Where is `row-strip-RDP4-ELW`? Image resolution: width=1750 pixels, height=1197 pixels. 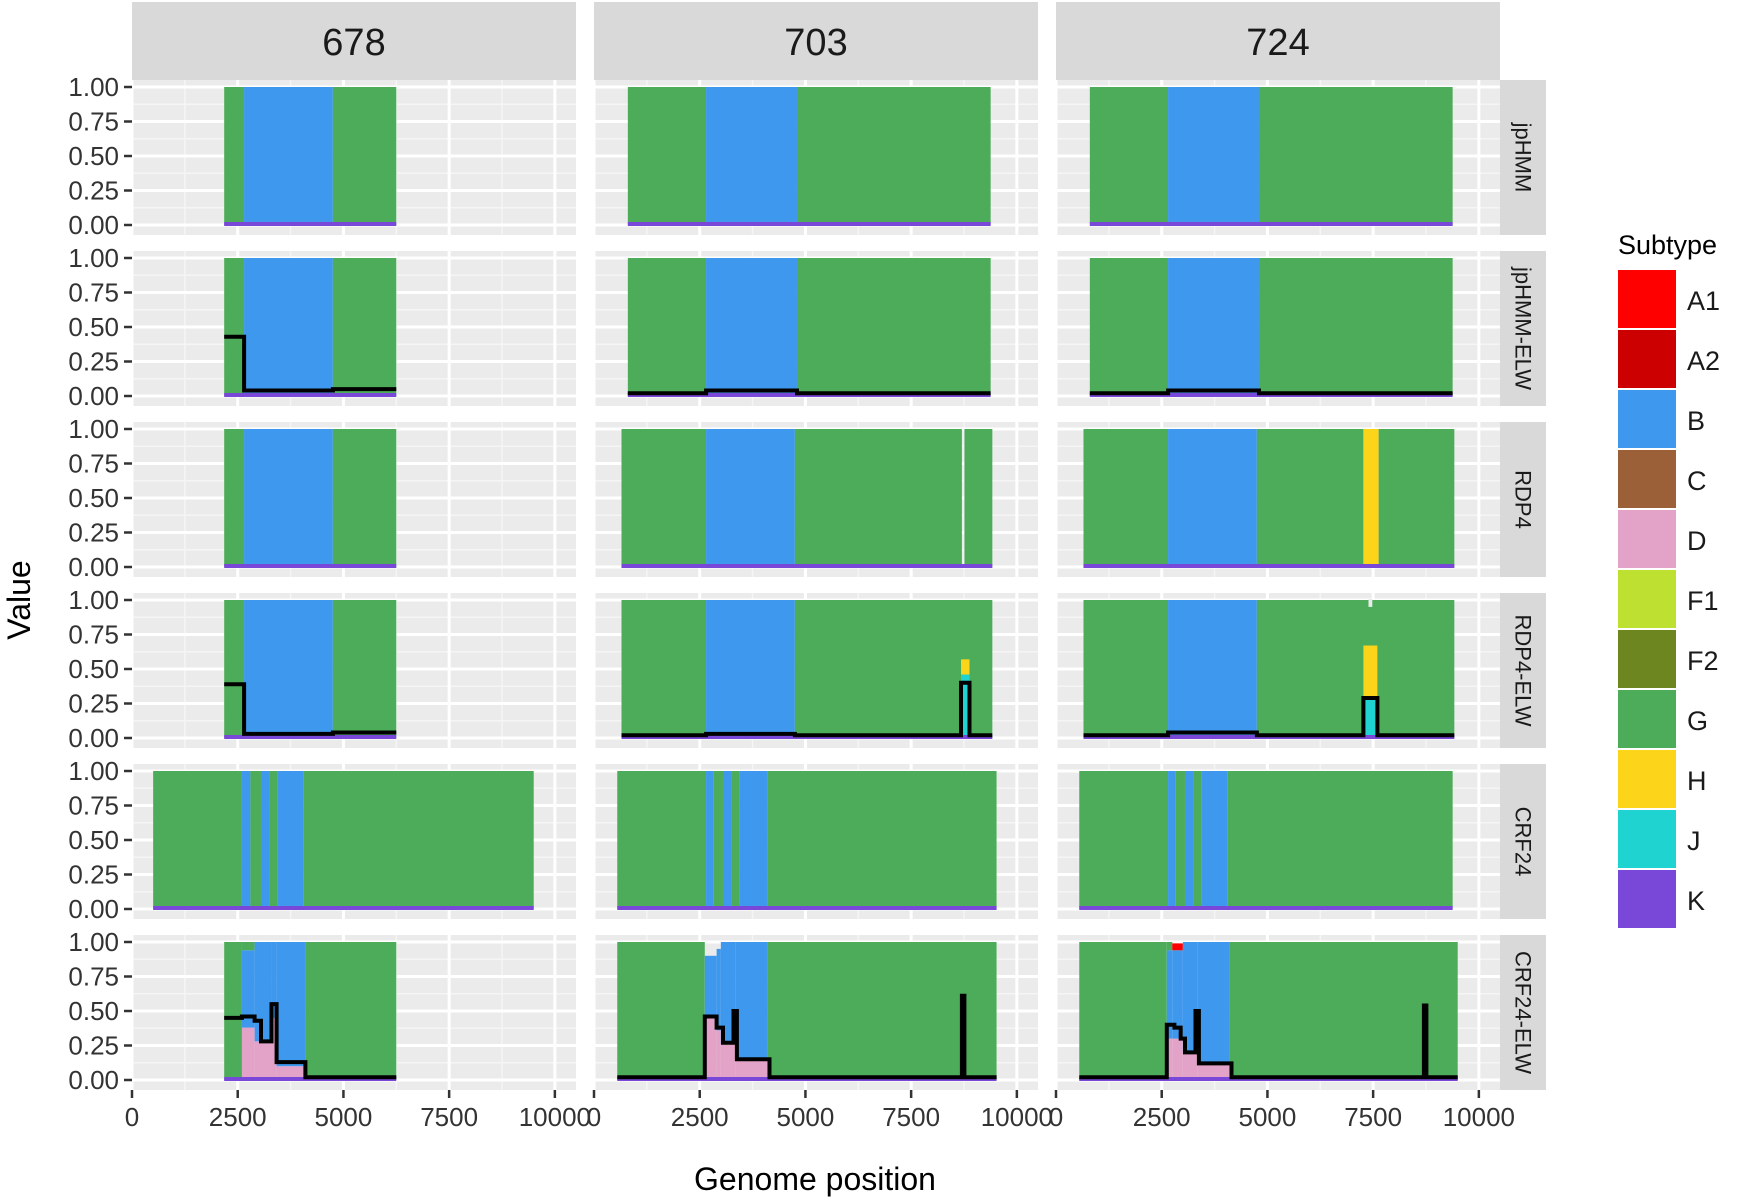 row-strip-RDP4-ELW is located at coordinates (1523, 670).